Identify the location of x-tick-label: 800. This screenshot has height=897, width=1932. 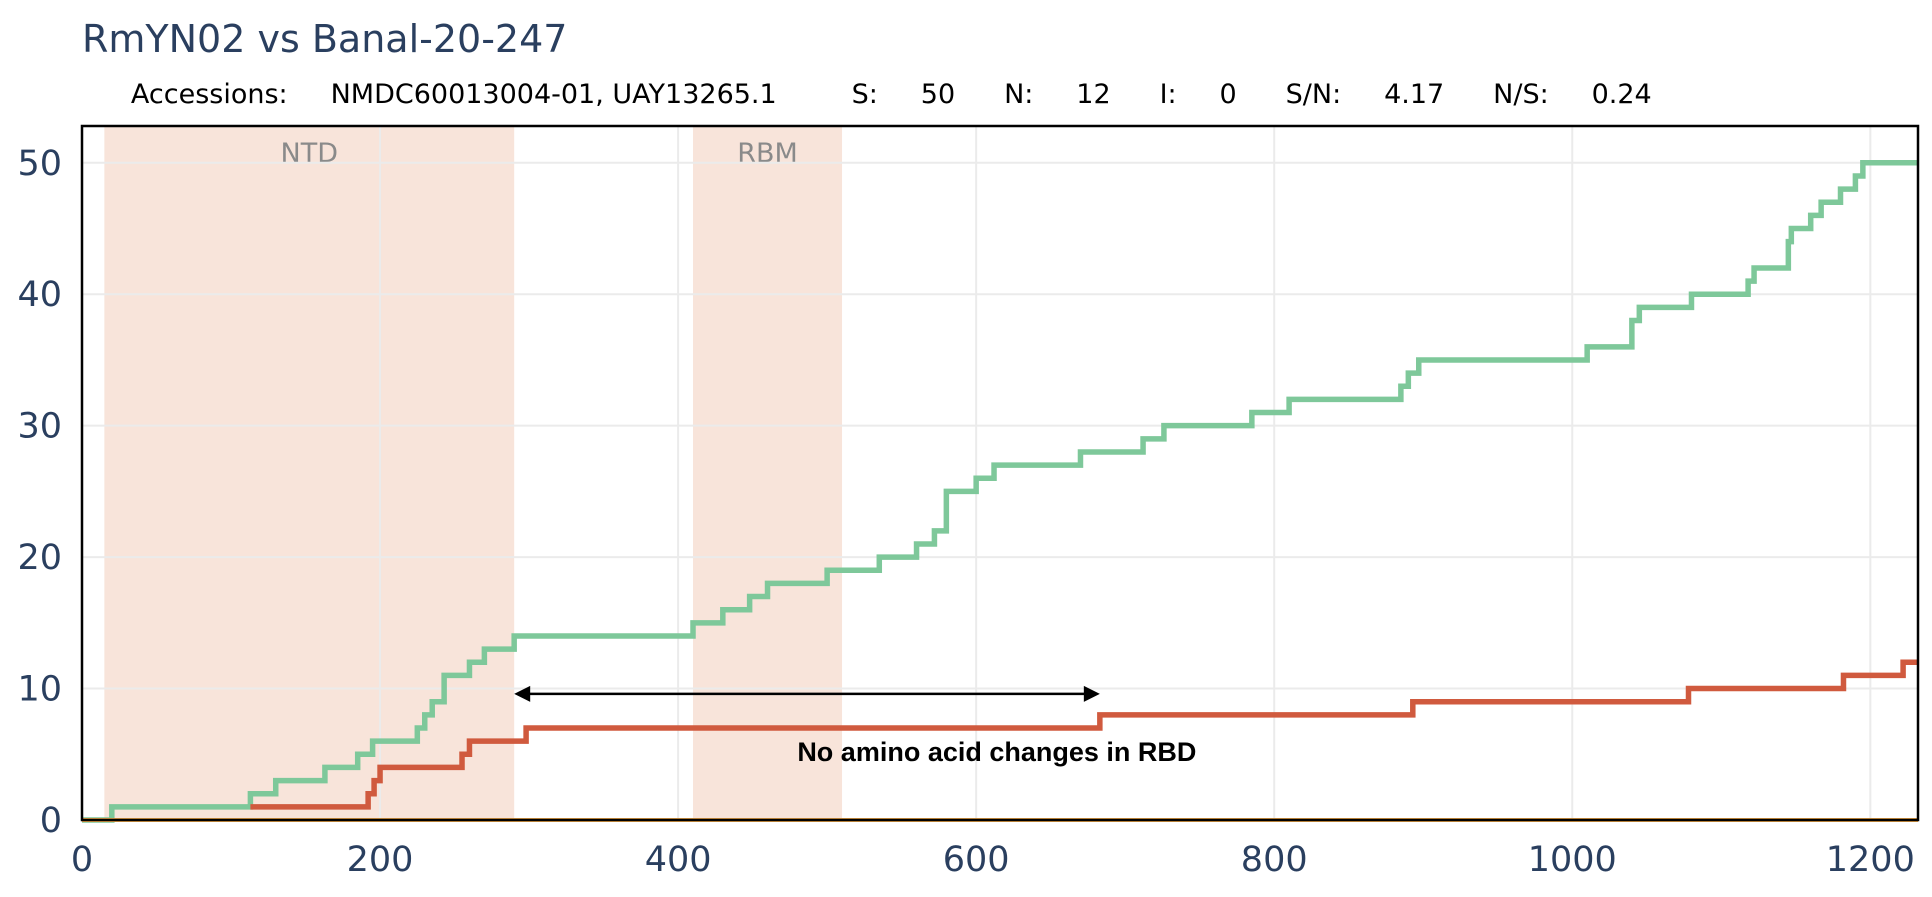
(1274, 860).